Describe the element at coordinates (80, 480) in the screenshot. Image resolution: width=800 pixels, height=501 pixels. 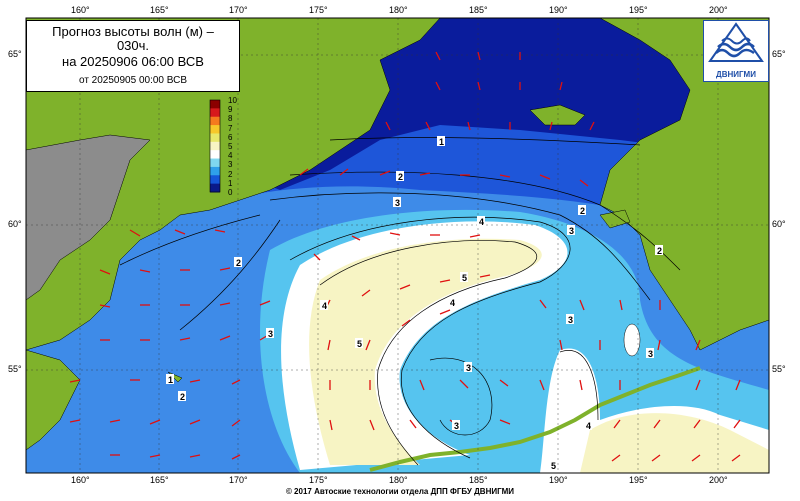
I see `degree-label: 160°` at that location.